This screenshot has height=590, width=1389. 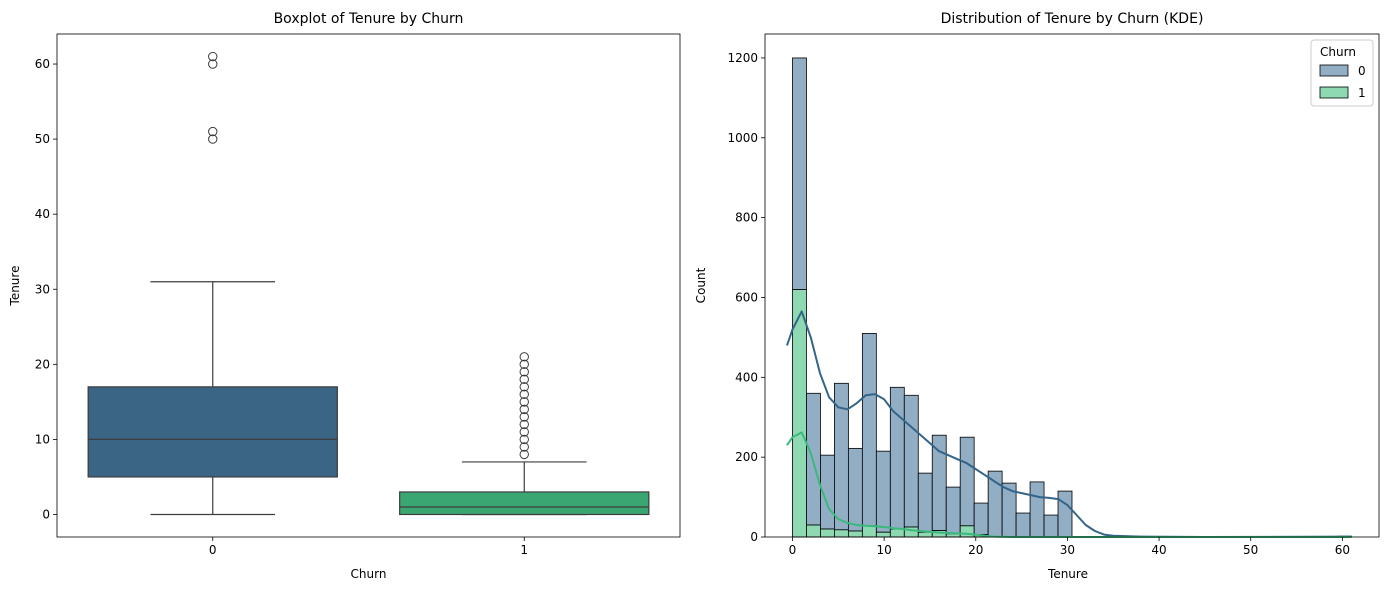 I want to click on histogram-x-tick-label-0: 0, so click(x=793, y=550).